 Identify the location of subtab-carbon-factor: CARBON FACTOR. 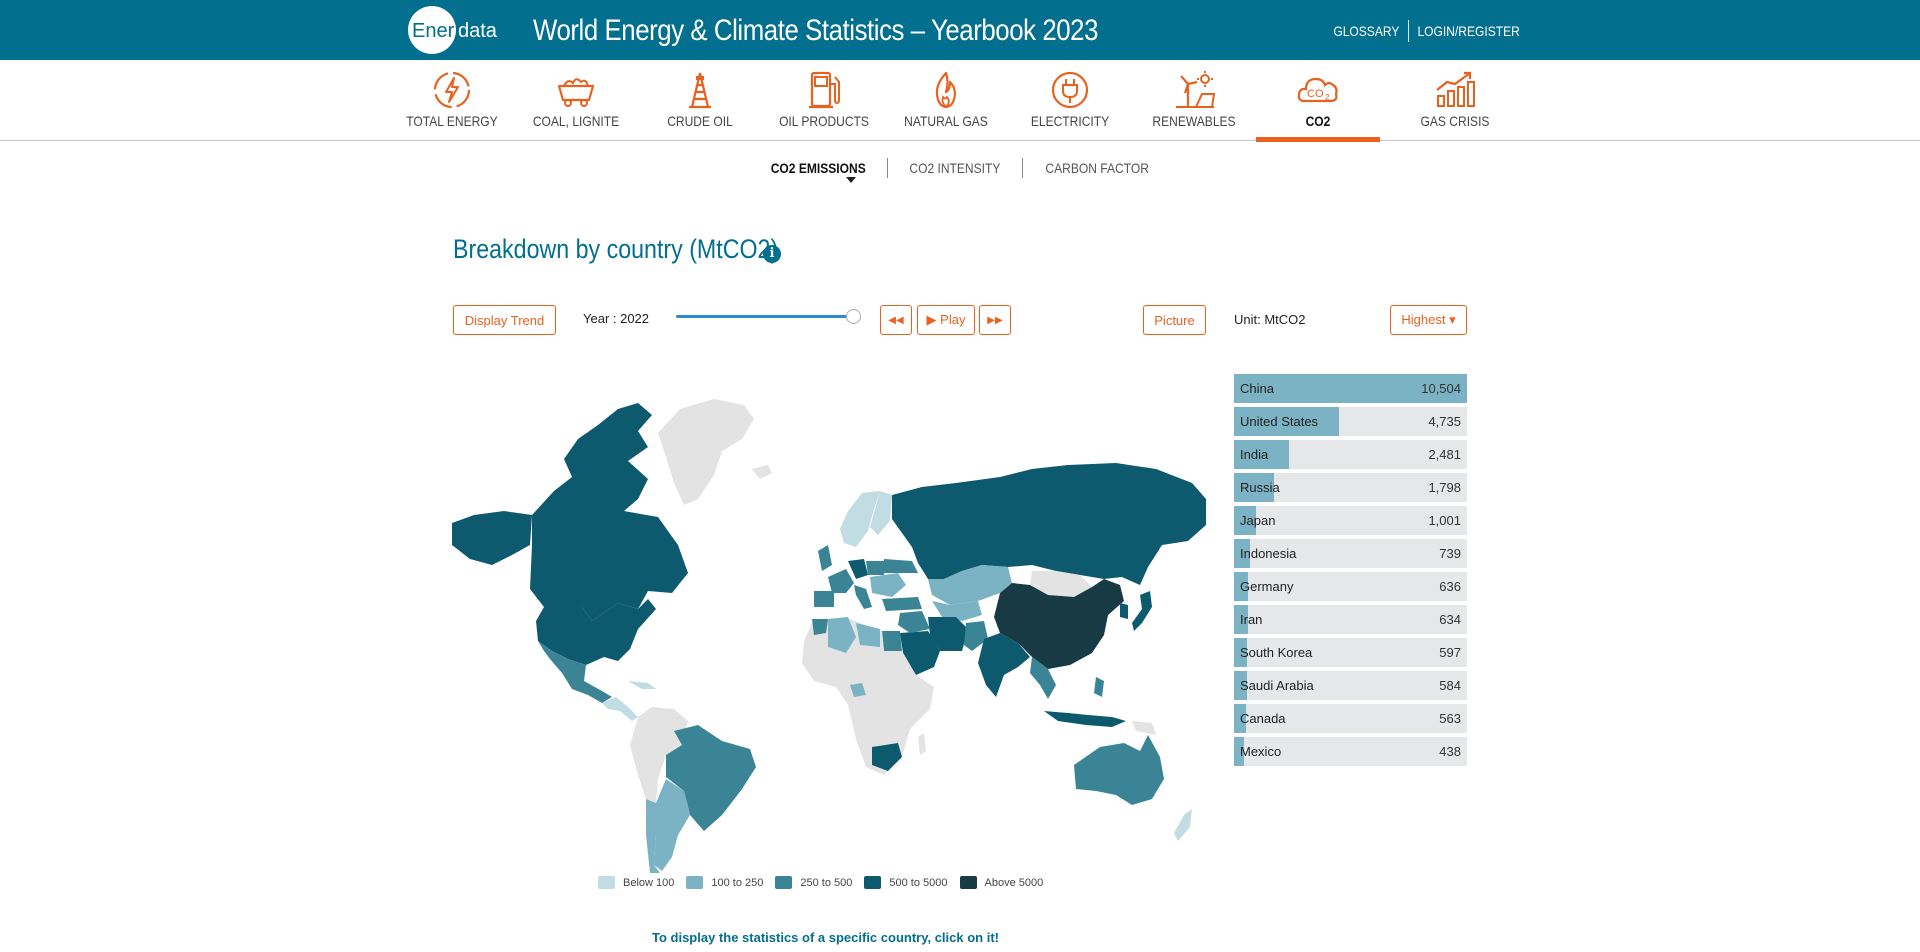
(1097, 168).